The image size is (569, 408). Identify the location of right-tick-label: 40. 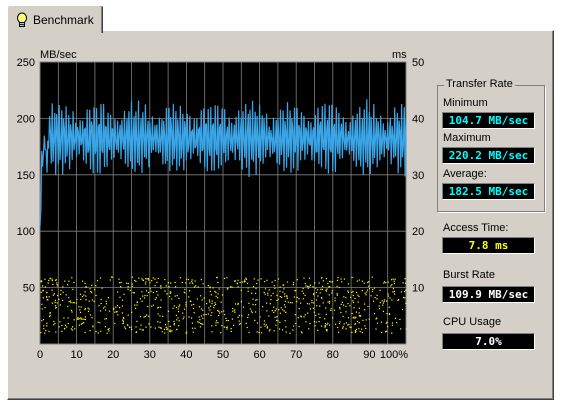
(418, 119).